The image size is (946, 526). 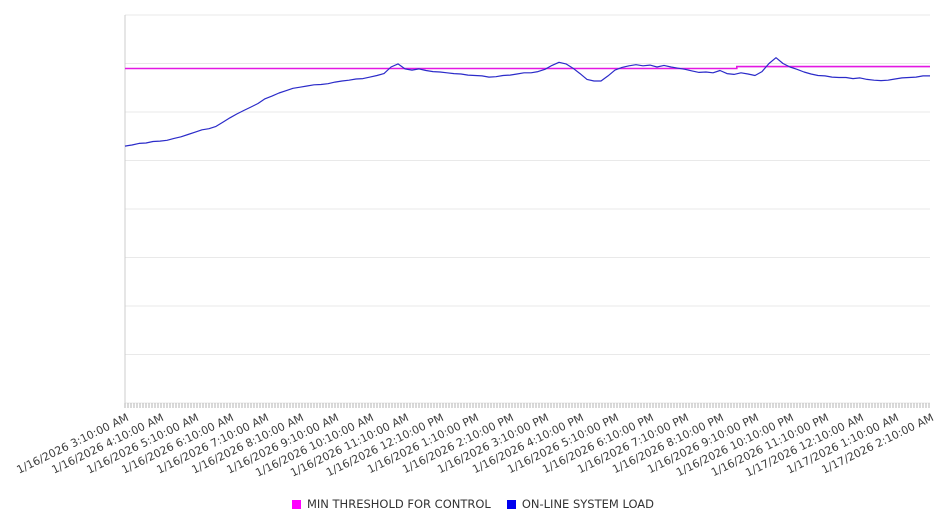 I want to click on legend-label-system-load: ON-LINE SYSTEM LOAD, so click(x=588, y=504).